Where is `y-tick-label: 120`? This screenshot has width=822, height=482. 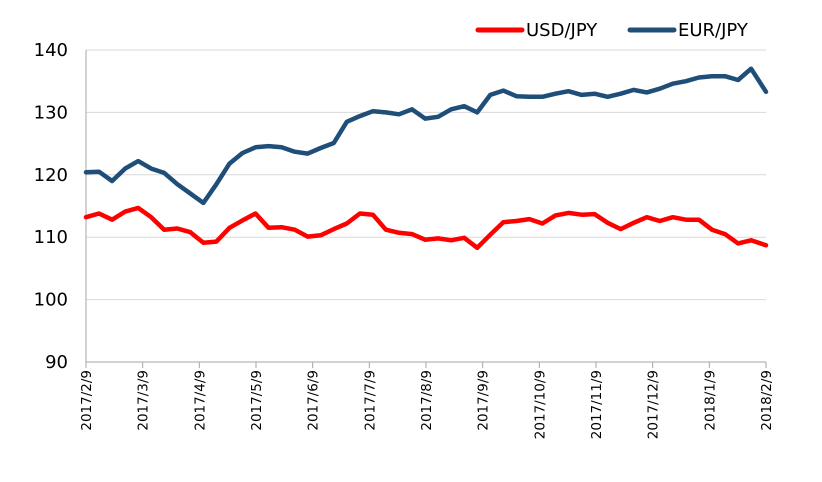 y-tick-label: 120 is located at coordinates (51, 175).